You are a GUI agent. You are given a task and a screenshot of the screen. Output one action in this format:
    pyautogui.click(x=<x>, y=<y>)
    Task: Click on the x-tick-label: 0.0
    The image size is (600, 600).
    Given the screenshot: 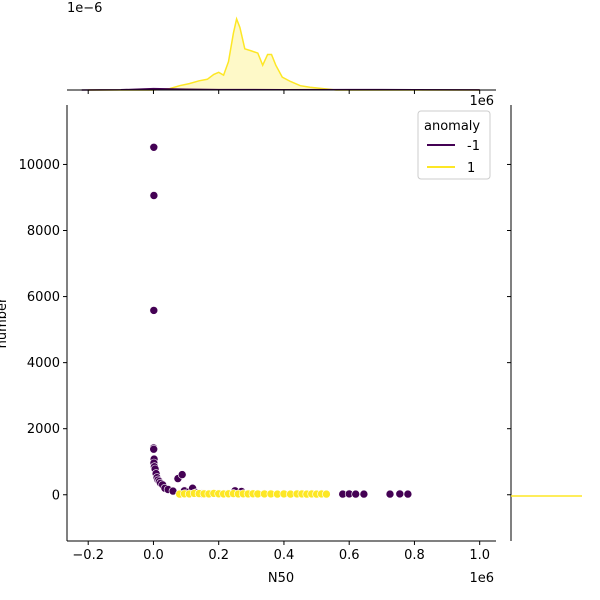 What is the action you would take?
    pyautogui.click(x=153, y=555)
    